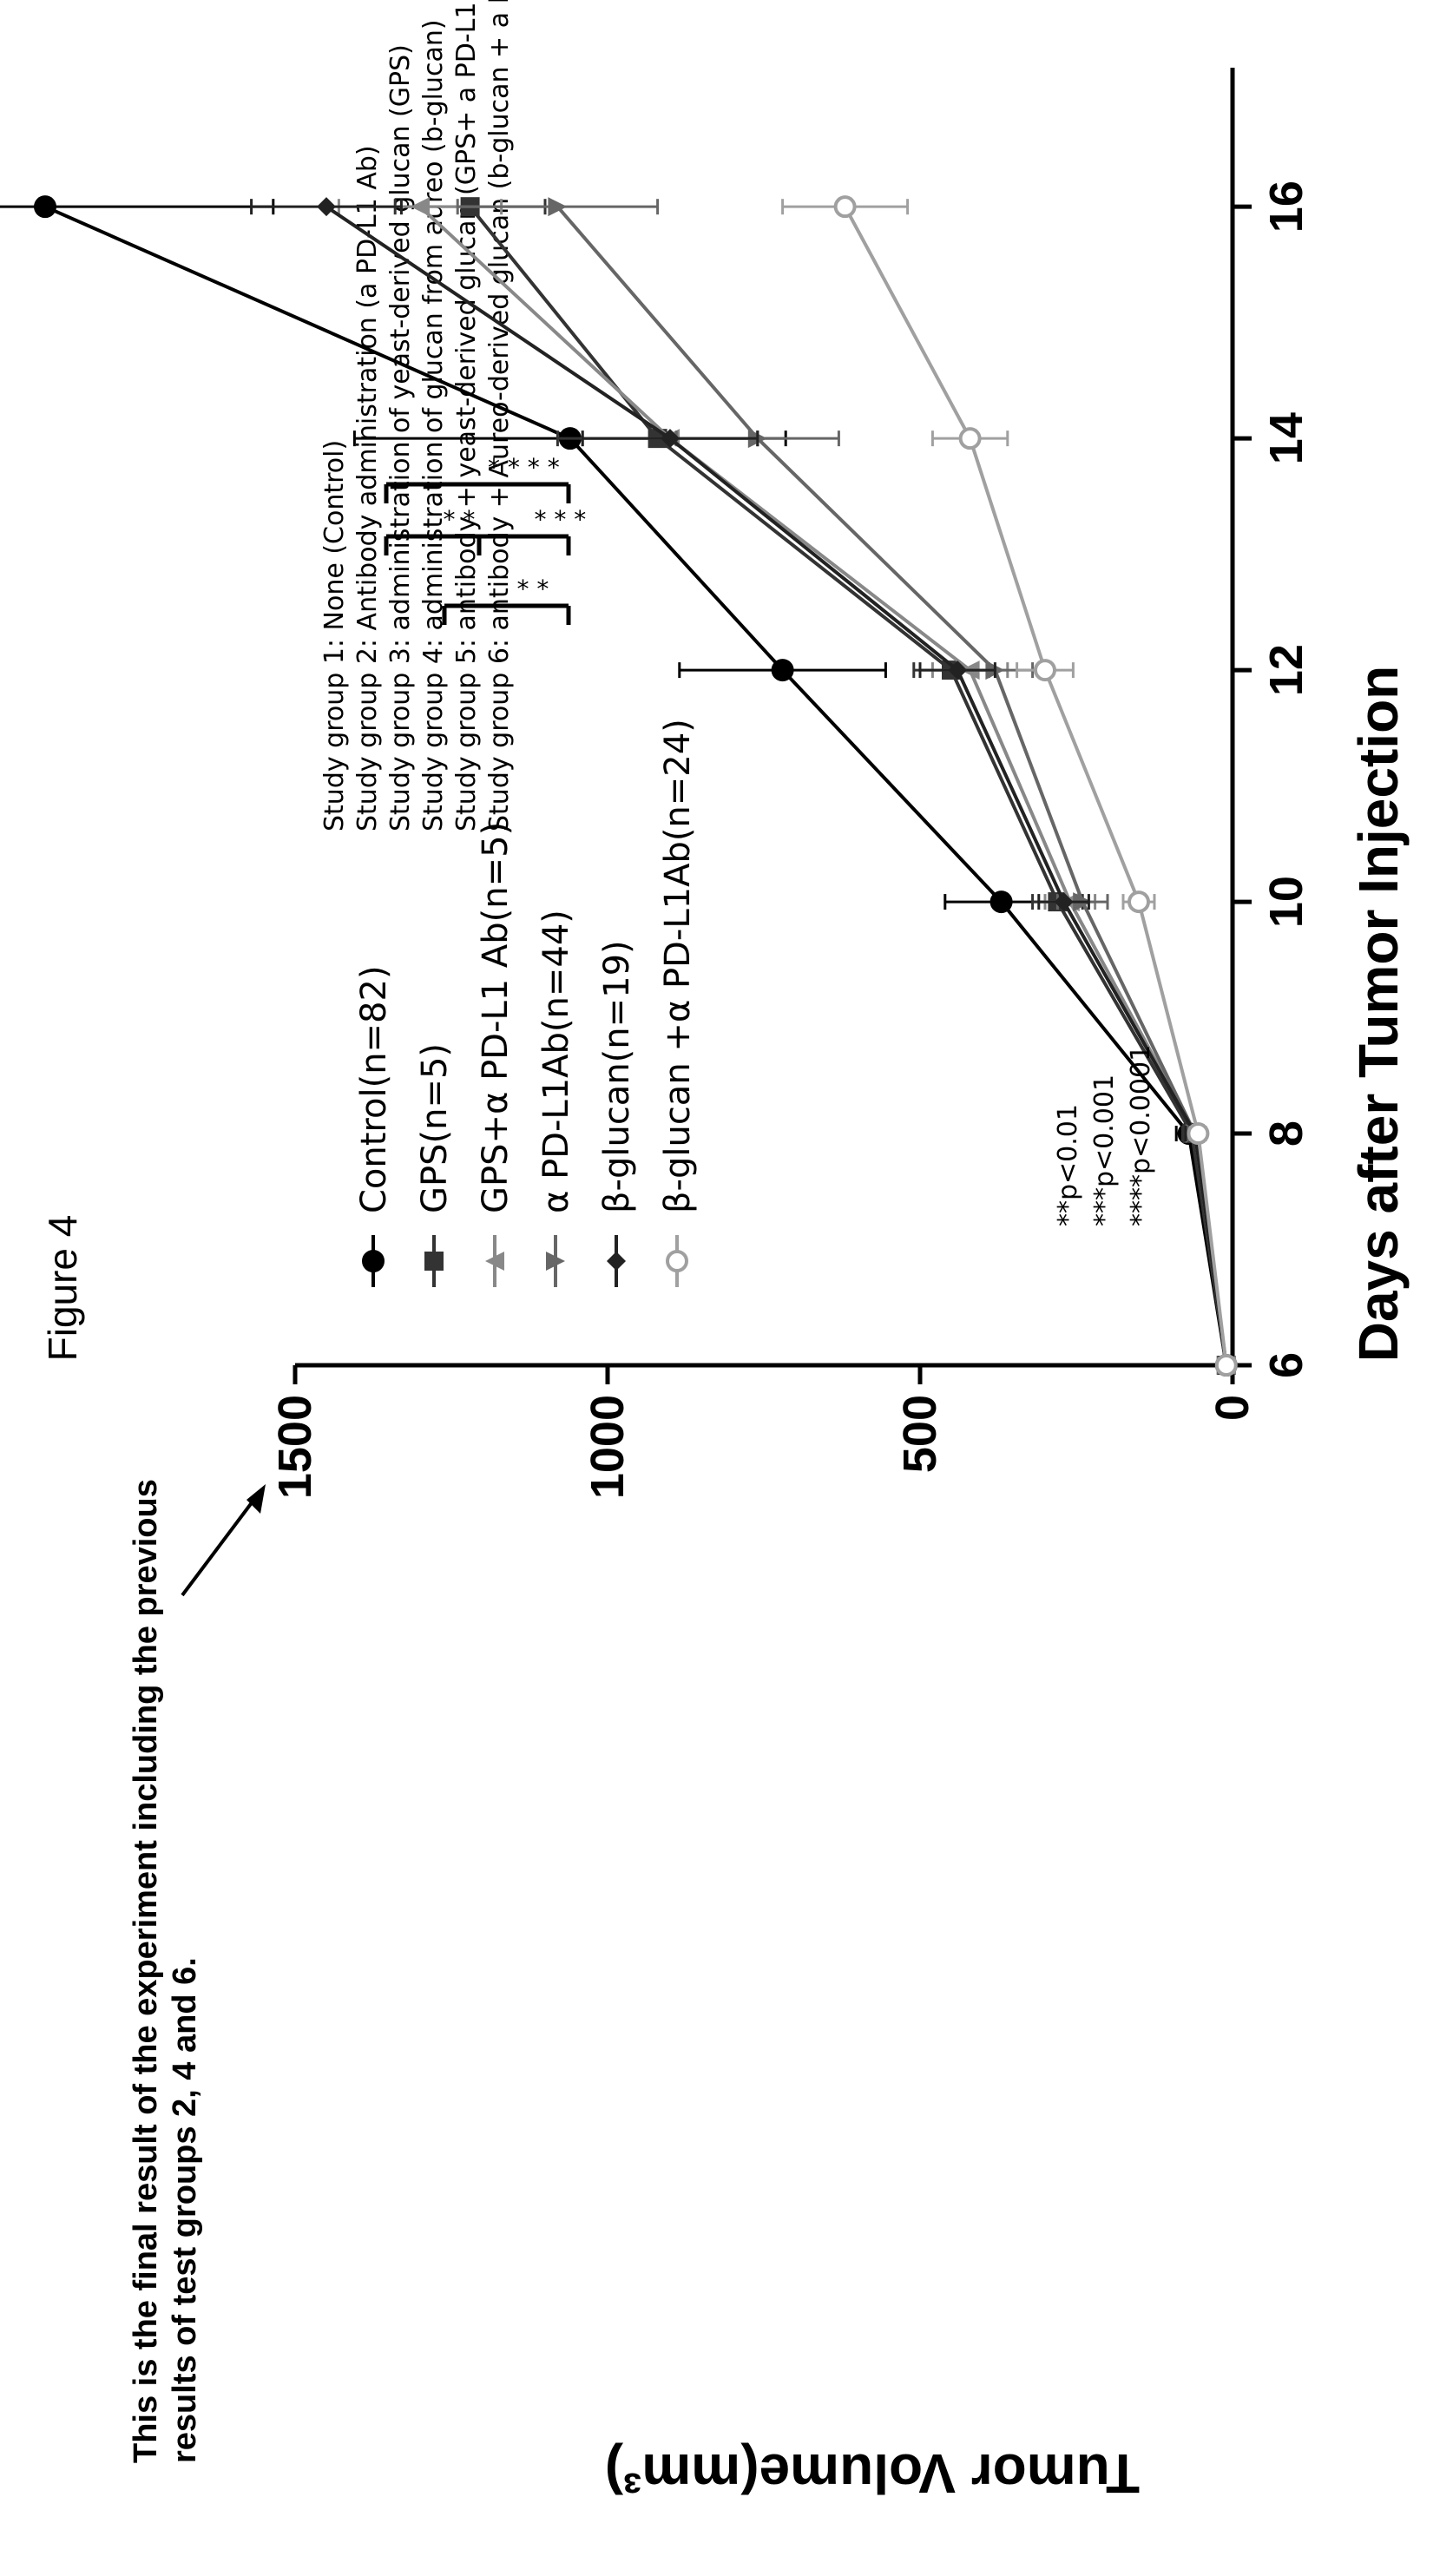  What do you see at coordinates (62, 1288) in the screenshot?
I see `figure-title: Figure 4` at bounding box center [62, 1288].